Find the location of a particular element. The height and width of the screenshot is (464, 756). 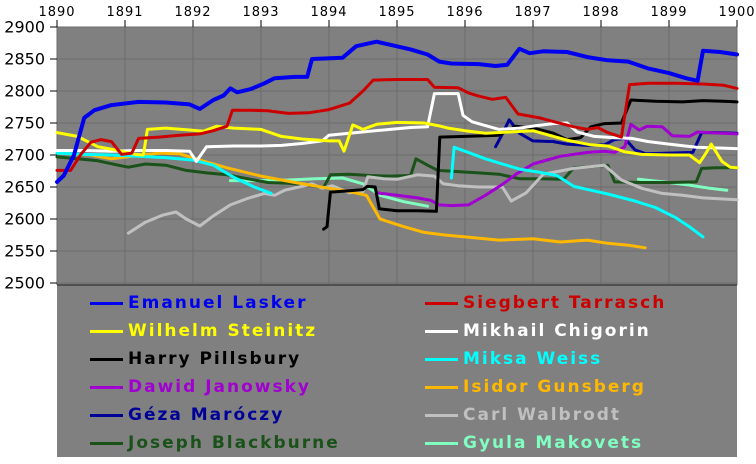

legend-item-harry-pillsbury: Harry Pillsbury is located at coordinates (215, 359).